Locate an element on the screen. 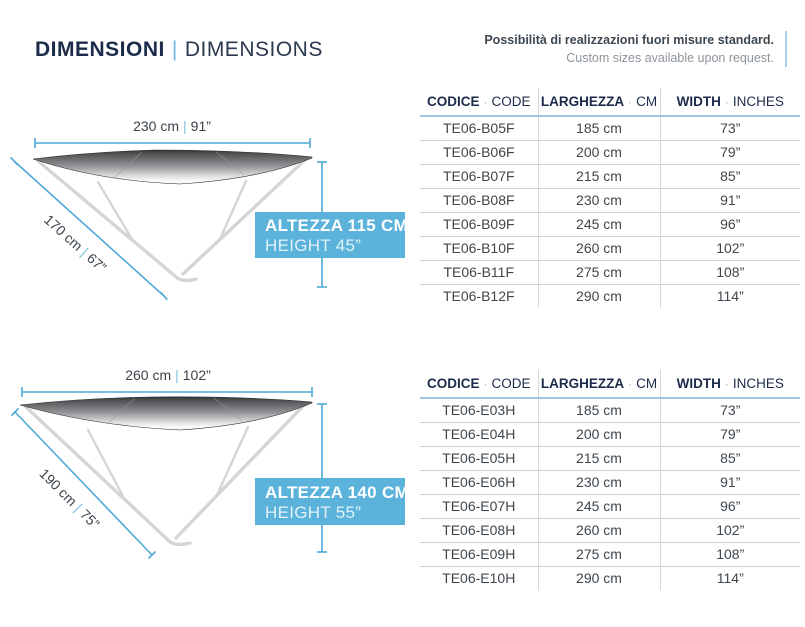  table-cell: TE06-B09F is located at coordinates (479, 223).